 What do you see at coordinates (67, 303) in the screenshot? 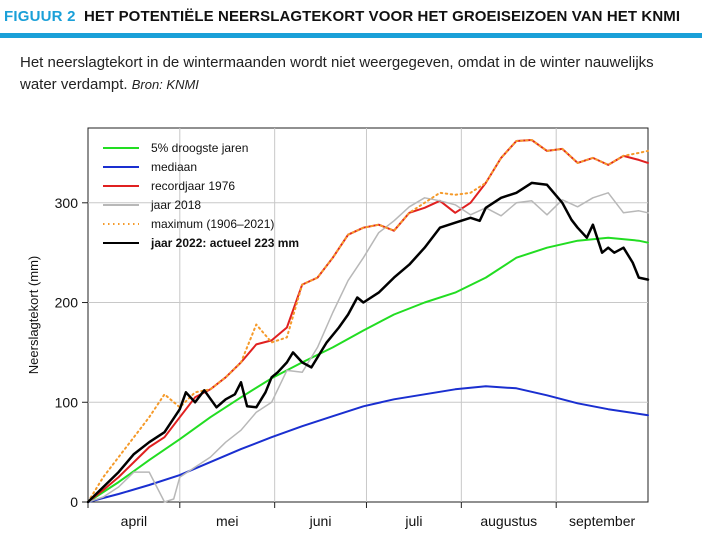
I see `y-tick-label: 200` at bounding box center [67, 303].